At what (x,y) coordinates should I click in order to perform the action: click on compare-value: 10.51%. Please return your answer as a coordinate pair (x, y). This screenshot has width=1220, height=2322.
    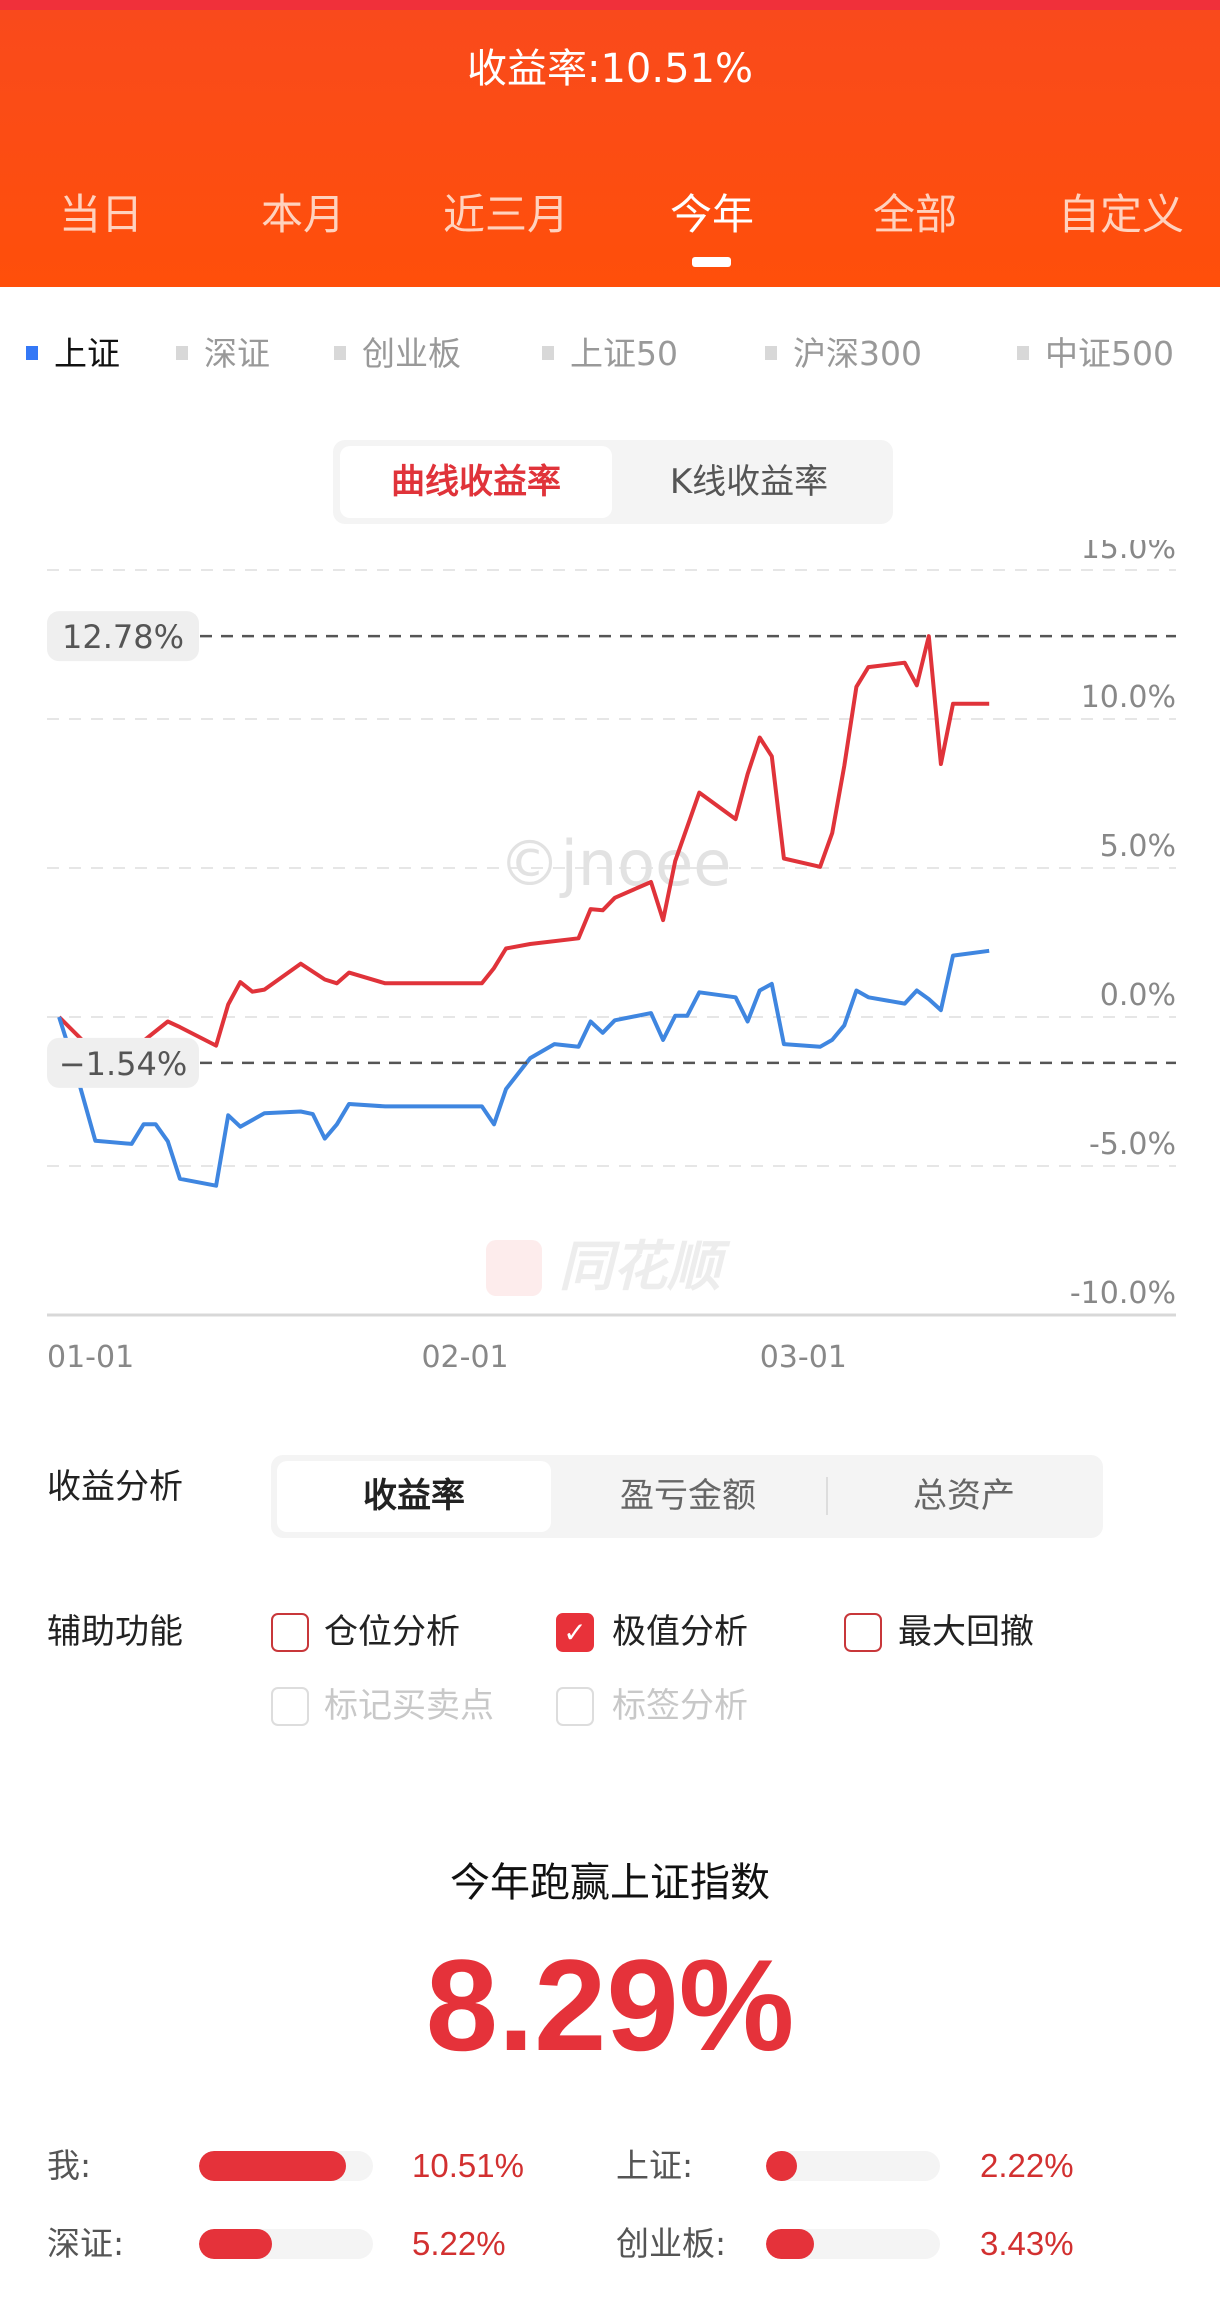
    Looking at the image, I should click on (468, 2165).